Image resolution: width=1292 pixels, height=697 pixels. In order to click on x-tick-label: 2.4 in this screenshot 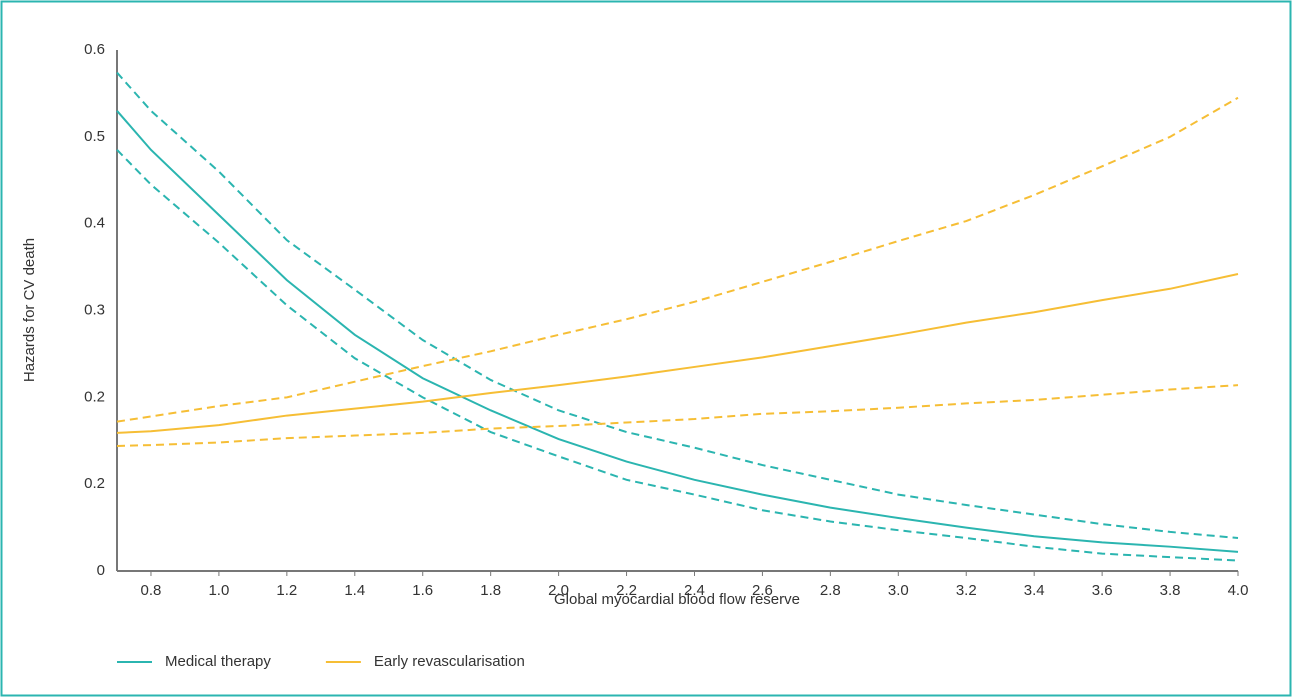, I will do `click(694, 590)`.